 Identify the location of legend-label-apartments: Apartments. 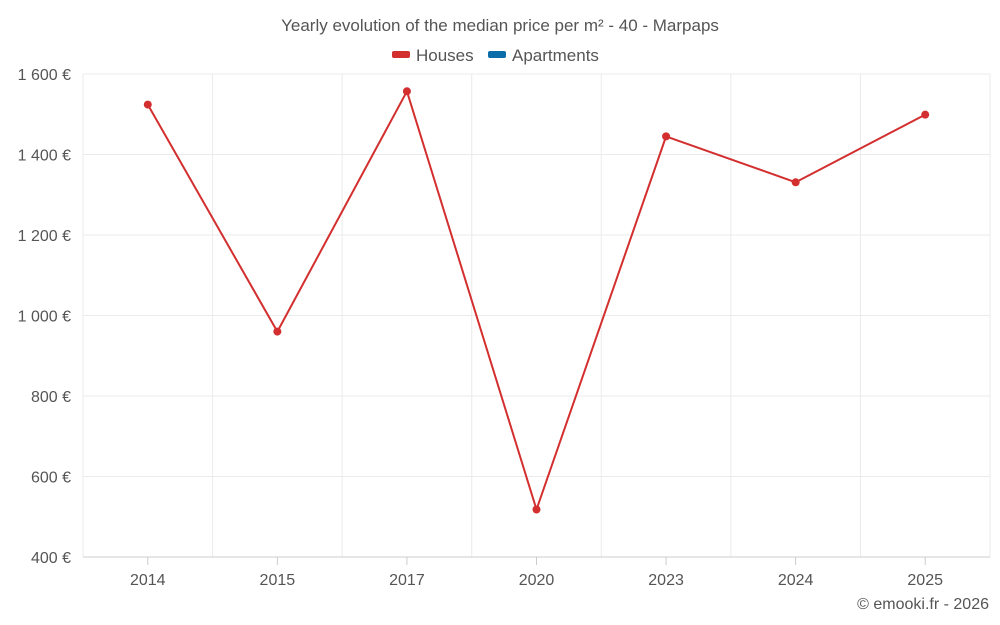
(555, 55).